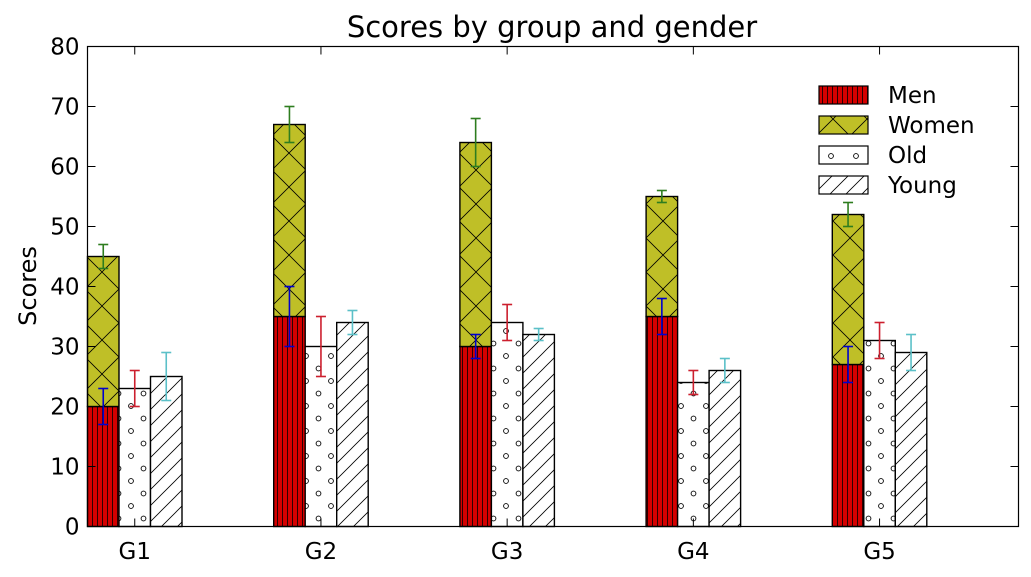 The image size is (1031, 577). Describe the element at coordinates (539, 430) in the screenshot. I see `bar-young-g3` at that location.